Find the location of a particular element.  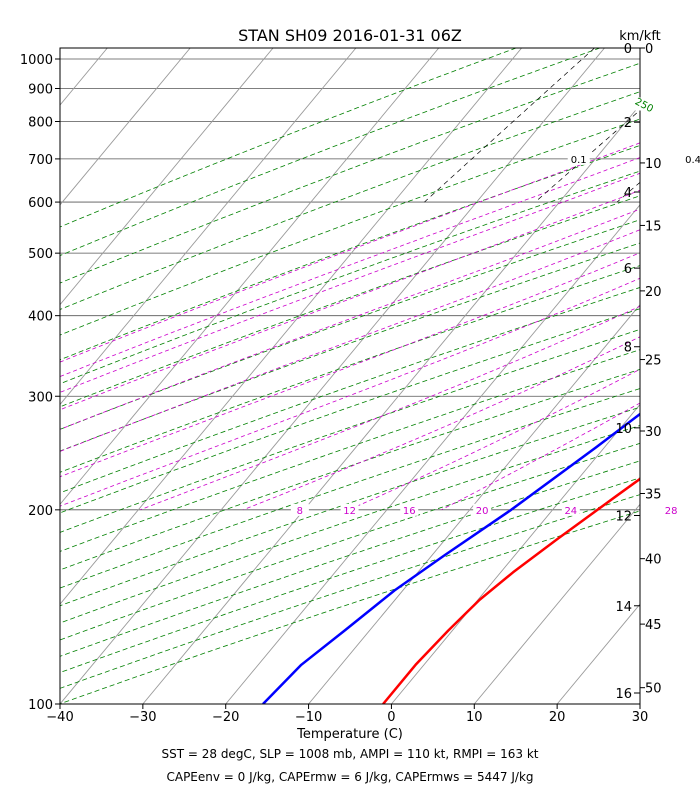

moist-adiabat-label: 8 is located at coordinates (300, 511).